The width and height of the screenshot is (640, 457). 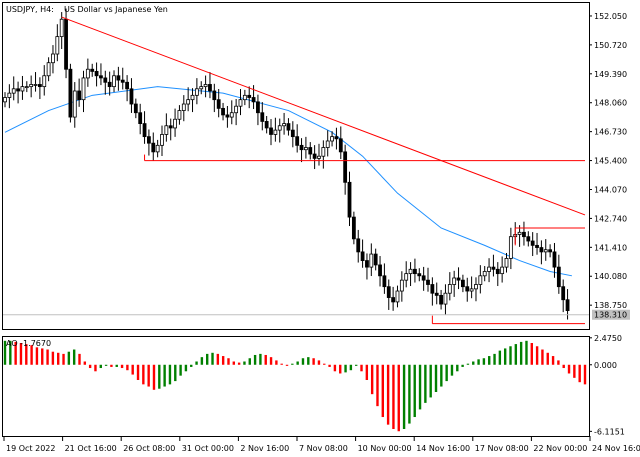 I want to click on symbol-description: US Dollar vs Japanese Yen, so click(x=116, y=9).